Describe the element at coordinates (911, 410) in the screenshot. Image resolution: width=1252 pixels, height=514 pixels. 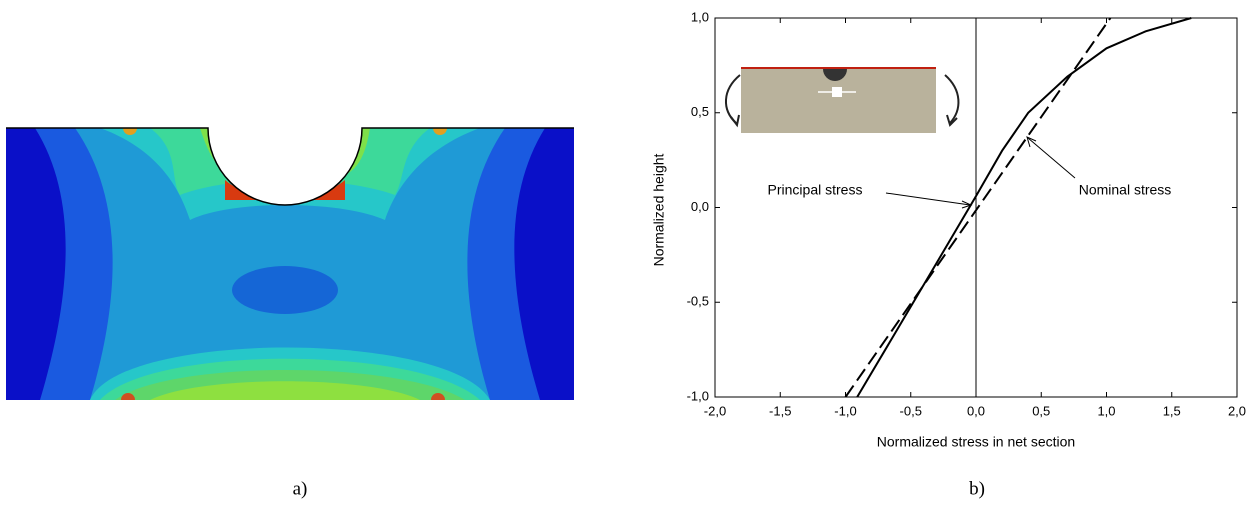
I see `x-tick-label: -0,5` at that location.